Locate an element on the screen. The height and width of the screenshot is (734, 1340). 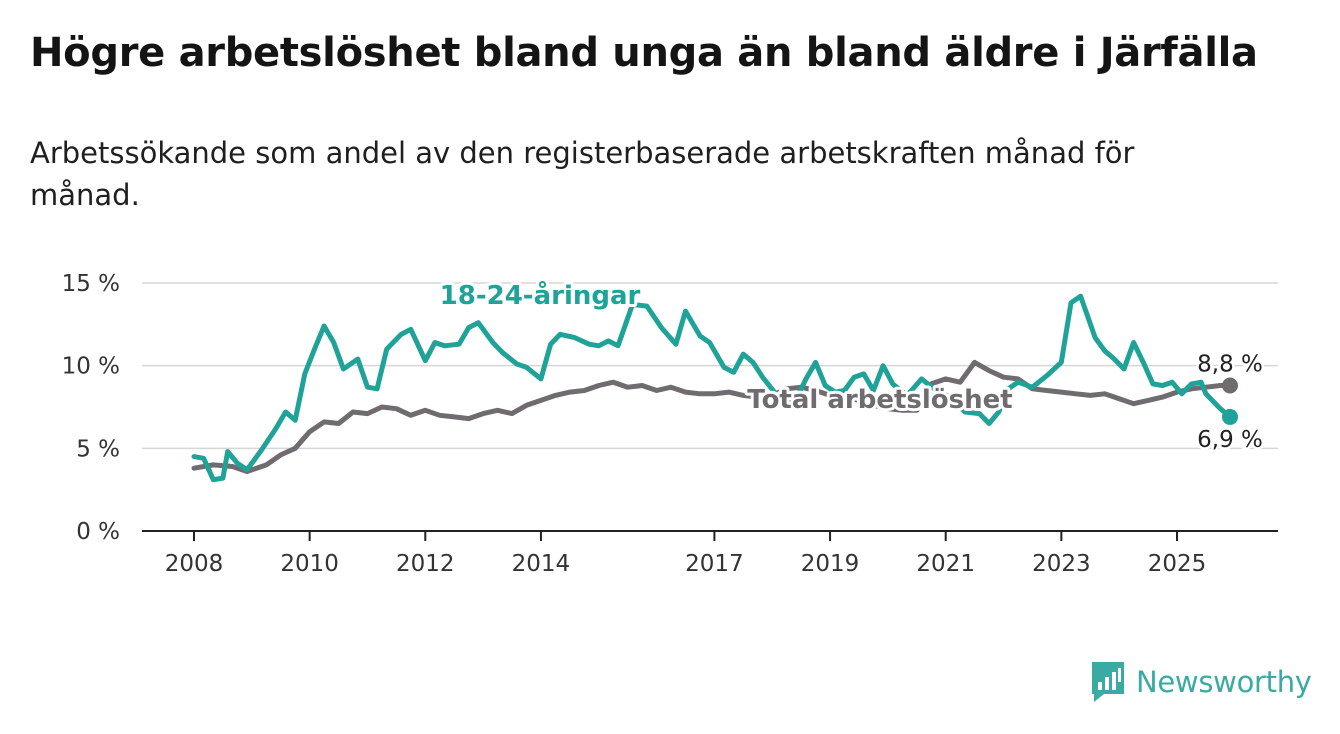
x-tick-label: 2010 is located at coordinates (309, 564).